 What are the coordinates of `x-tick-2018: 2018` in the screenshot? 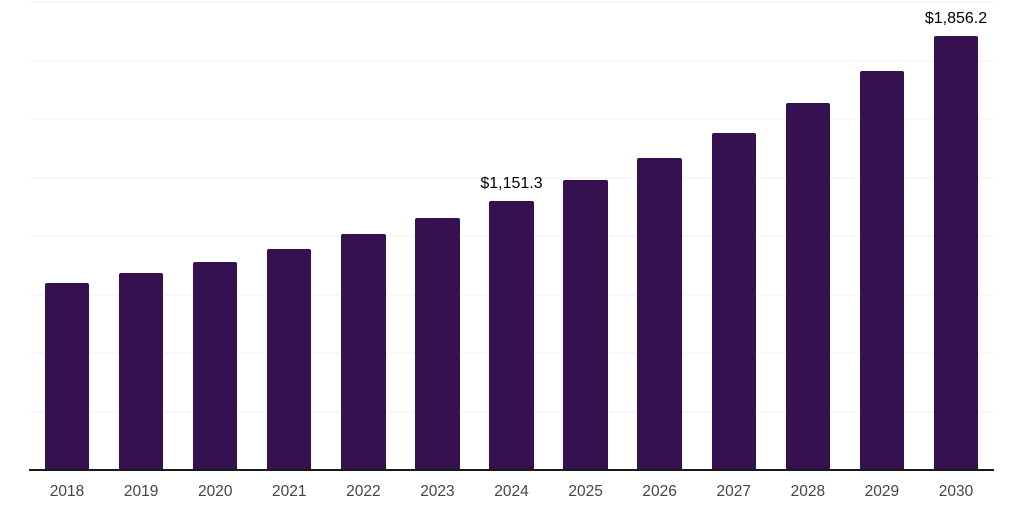 It's located at (67, 491).